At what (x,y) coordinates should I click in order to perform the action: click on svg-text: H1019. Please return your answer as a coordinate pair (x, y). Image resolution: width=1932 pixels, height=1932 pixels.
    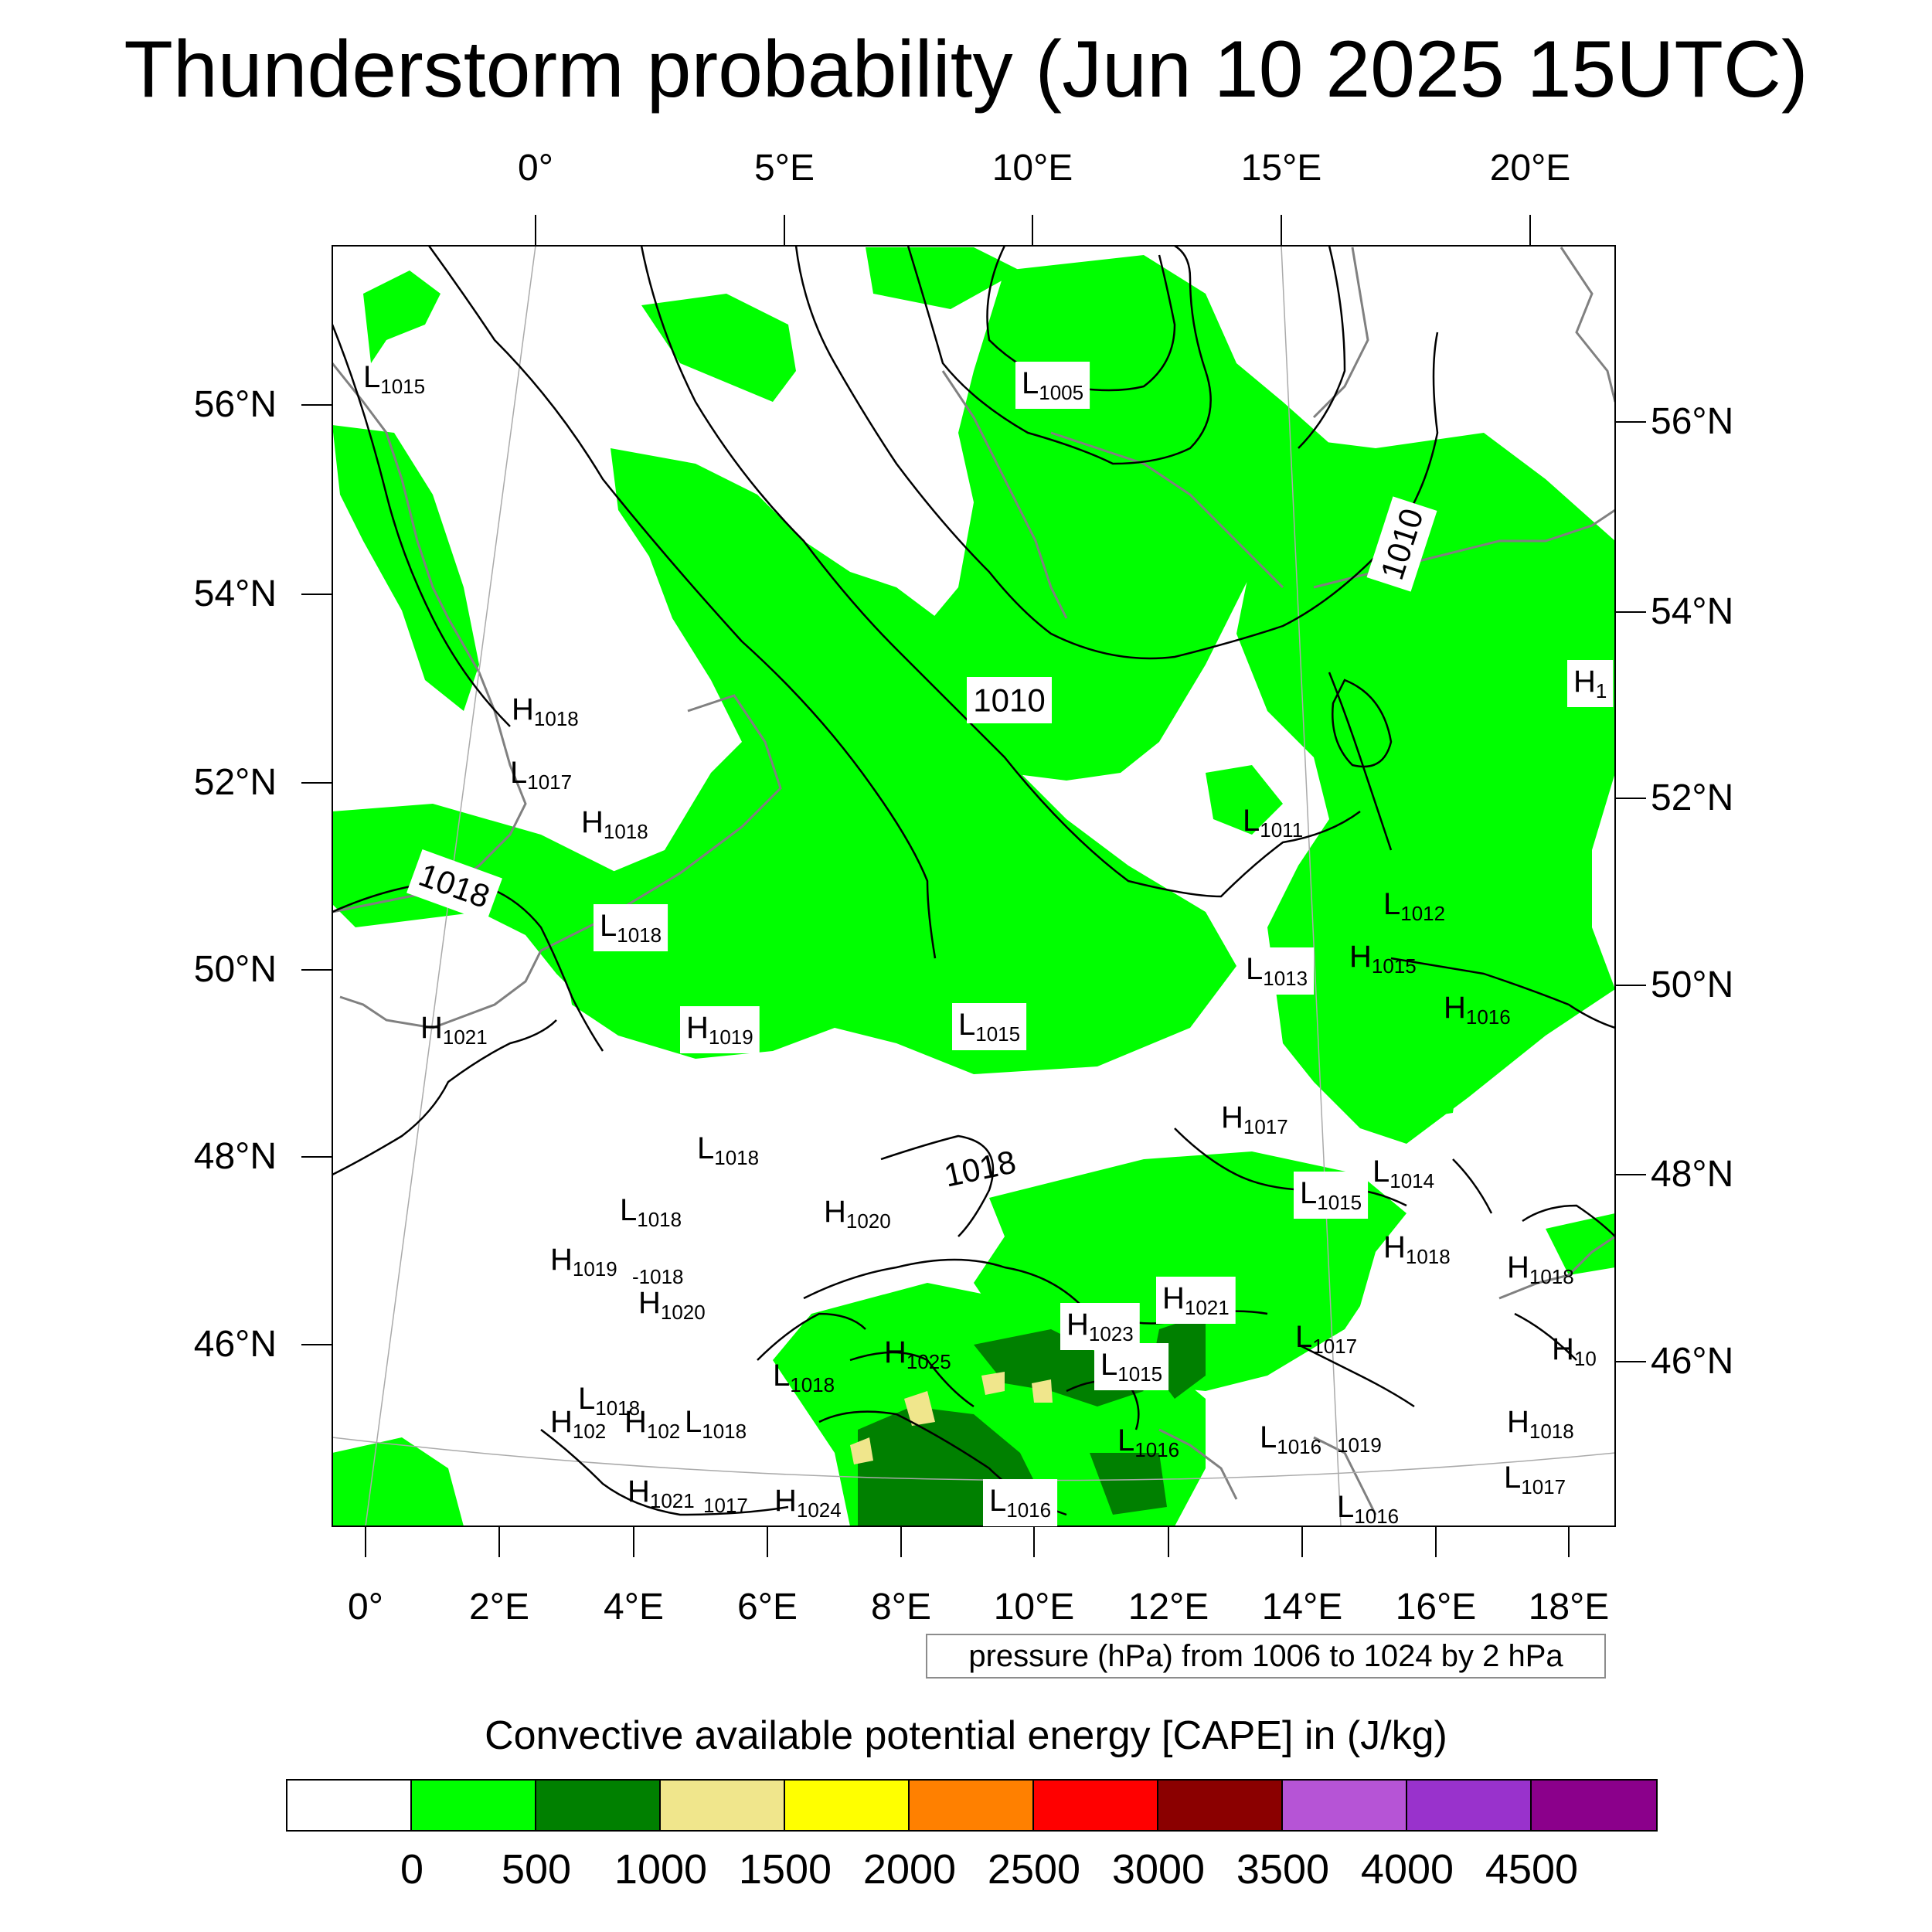
    Looking at the image, I should click on (584, 1262).